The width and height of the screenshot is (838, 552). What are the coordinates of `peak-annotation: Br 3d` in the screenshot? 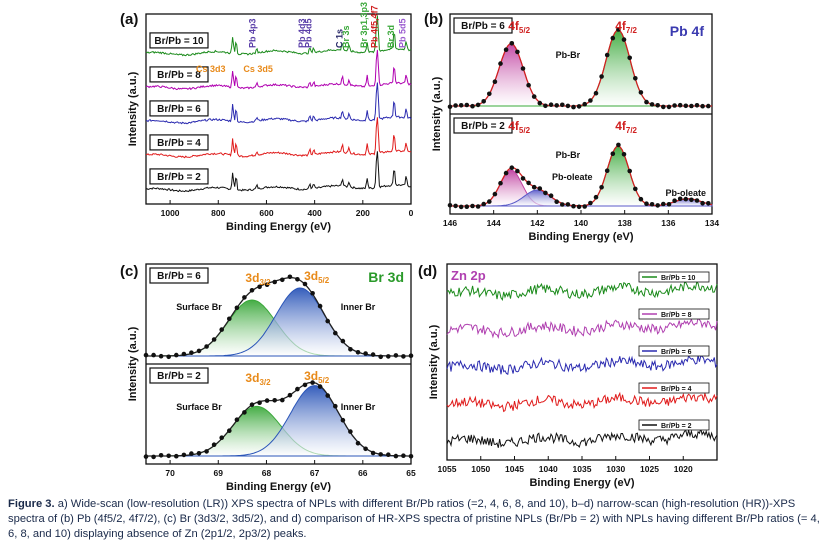 It's located at (391, 36).